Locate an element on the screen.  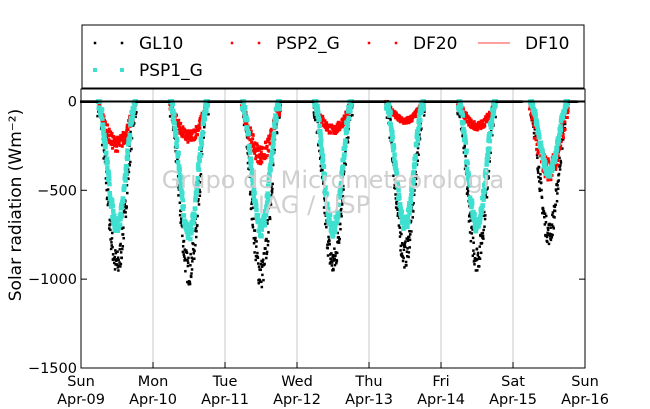
y-tick-label: −1000 is located at coordinates (52, 280).